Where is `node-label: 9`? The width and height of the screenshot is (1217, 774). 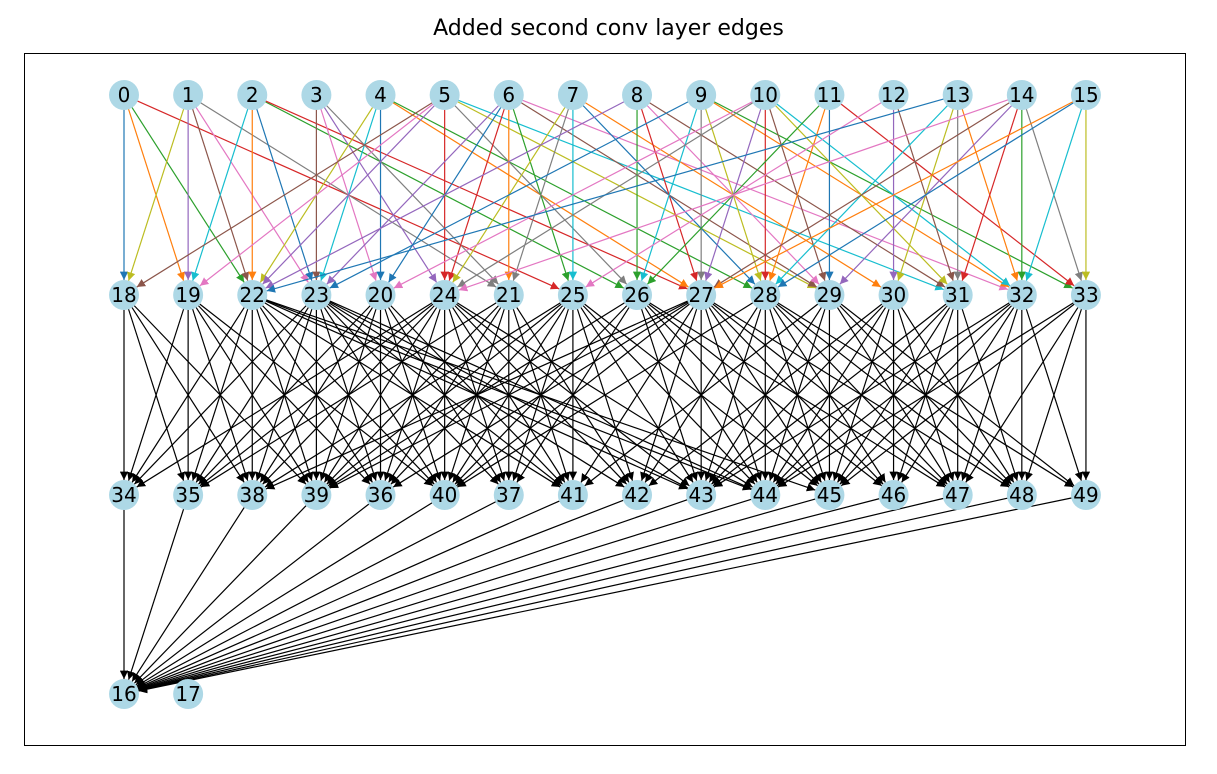
node-label: 9 is located at coordinates (701, 95).